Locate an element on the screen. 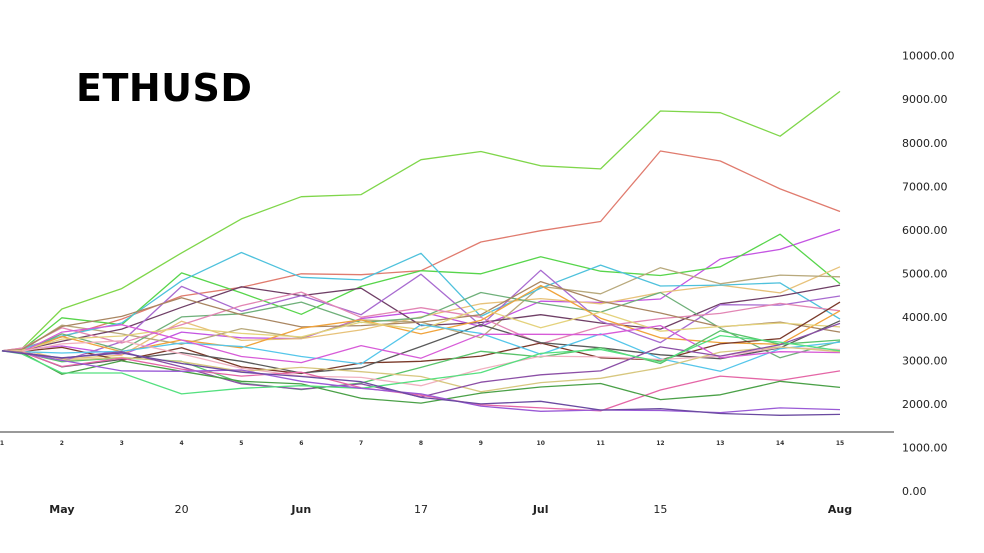  x-step-tick: 4 is located at coordinates (182, 443).